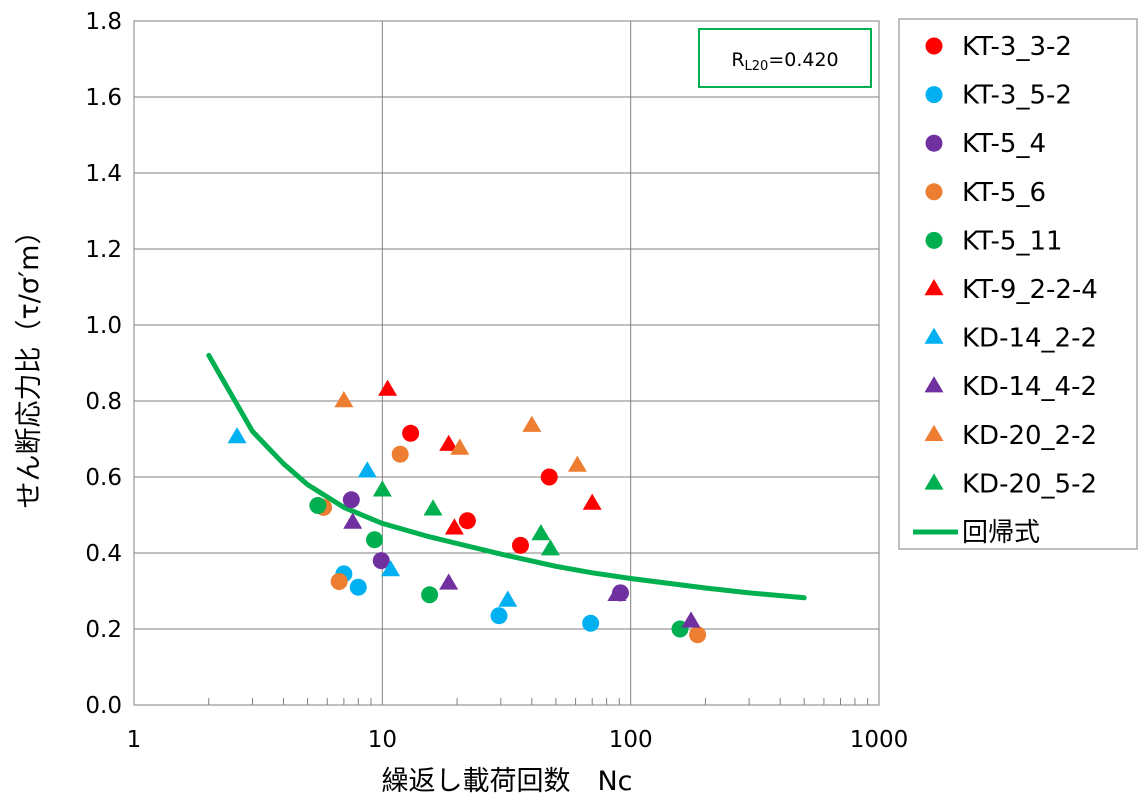 This screenshot has width=1140, height=803. I want to click on legend-label: KT-5_6, so click(1004, 193).